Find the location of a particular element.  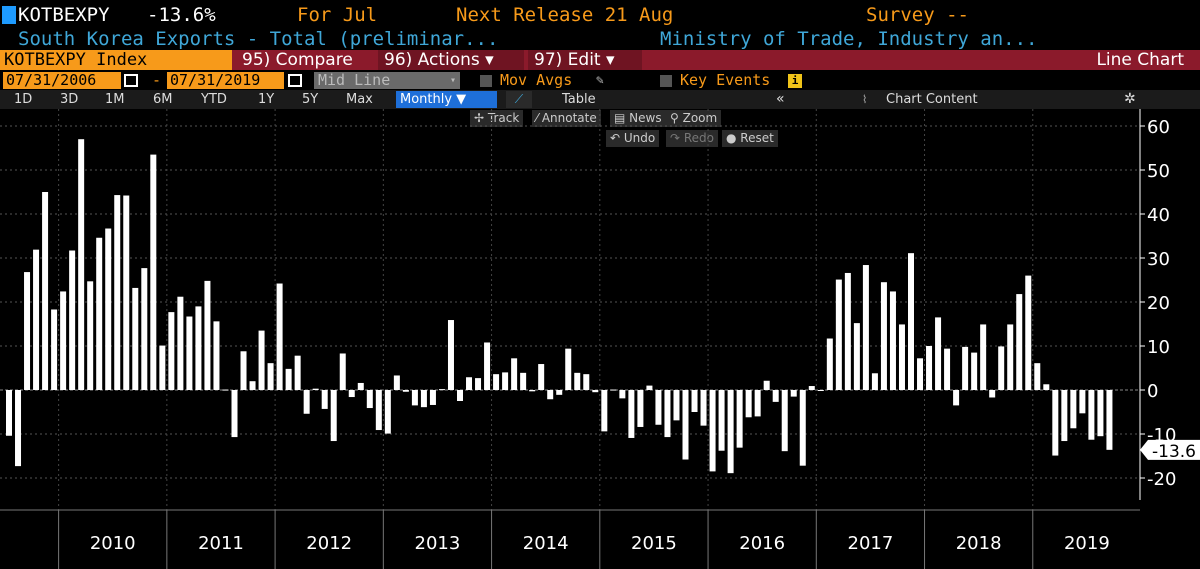

redo-label: Redo is located at coordinates (699, 138).